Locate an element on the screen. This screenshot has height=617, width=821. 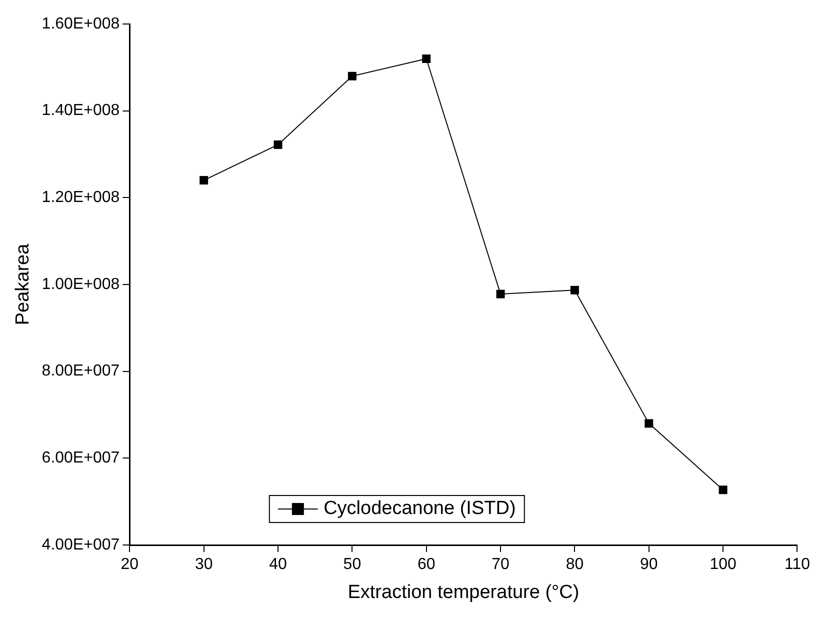
x-tick-label: 110 is located at coordinates (797, 565).